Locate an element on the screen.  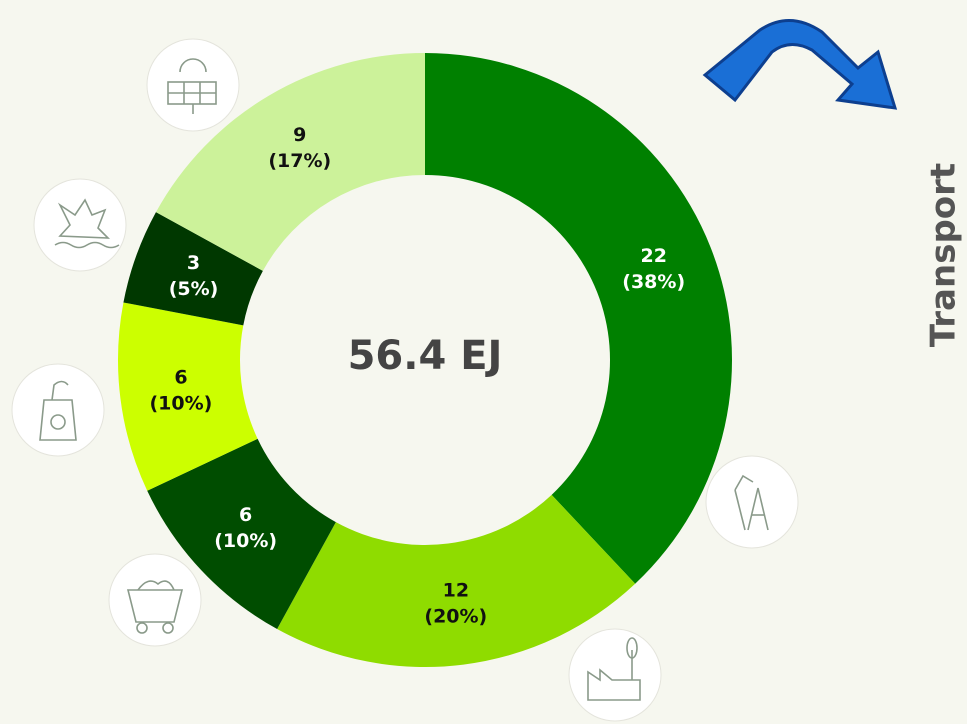
data-label: 9 is located at coordinates (299, 135).